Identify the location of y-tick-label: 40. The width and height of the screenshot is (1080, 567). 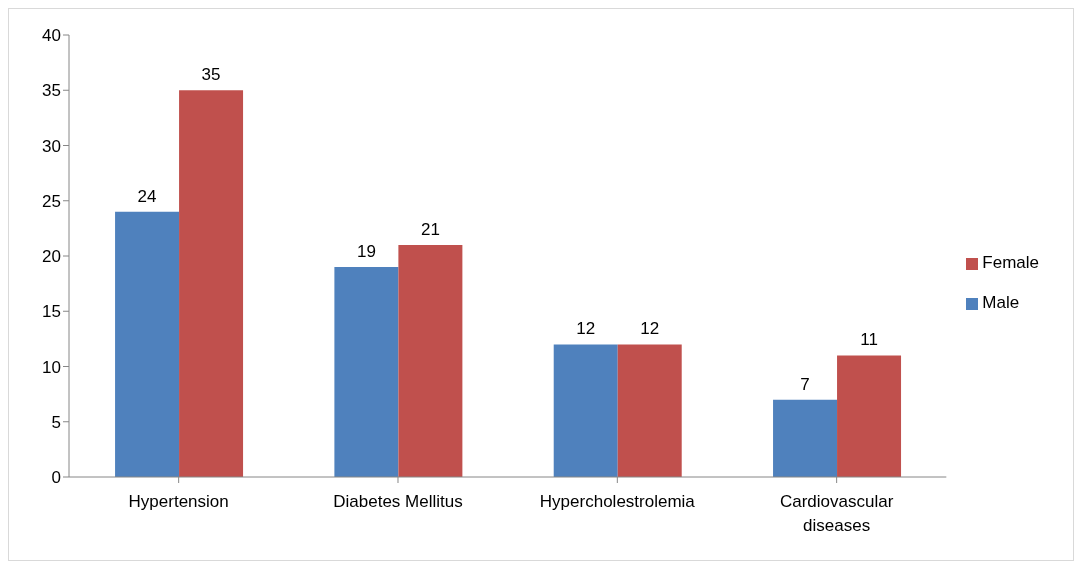
(51, 36).